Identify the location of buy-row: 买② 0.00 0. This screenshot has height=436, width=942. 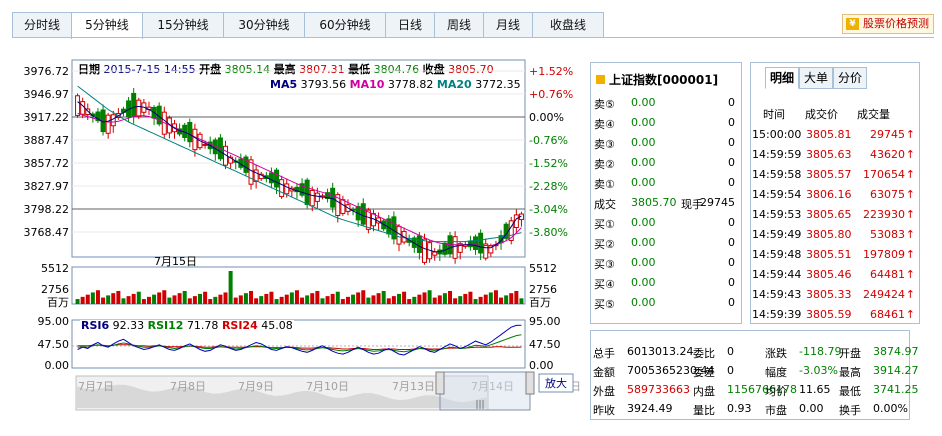
(666, 243).